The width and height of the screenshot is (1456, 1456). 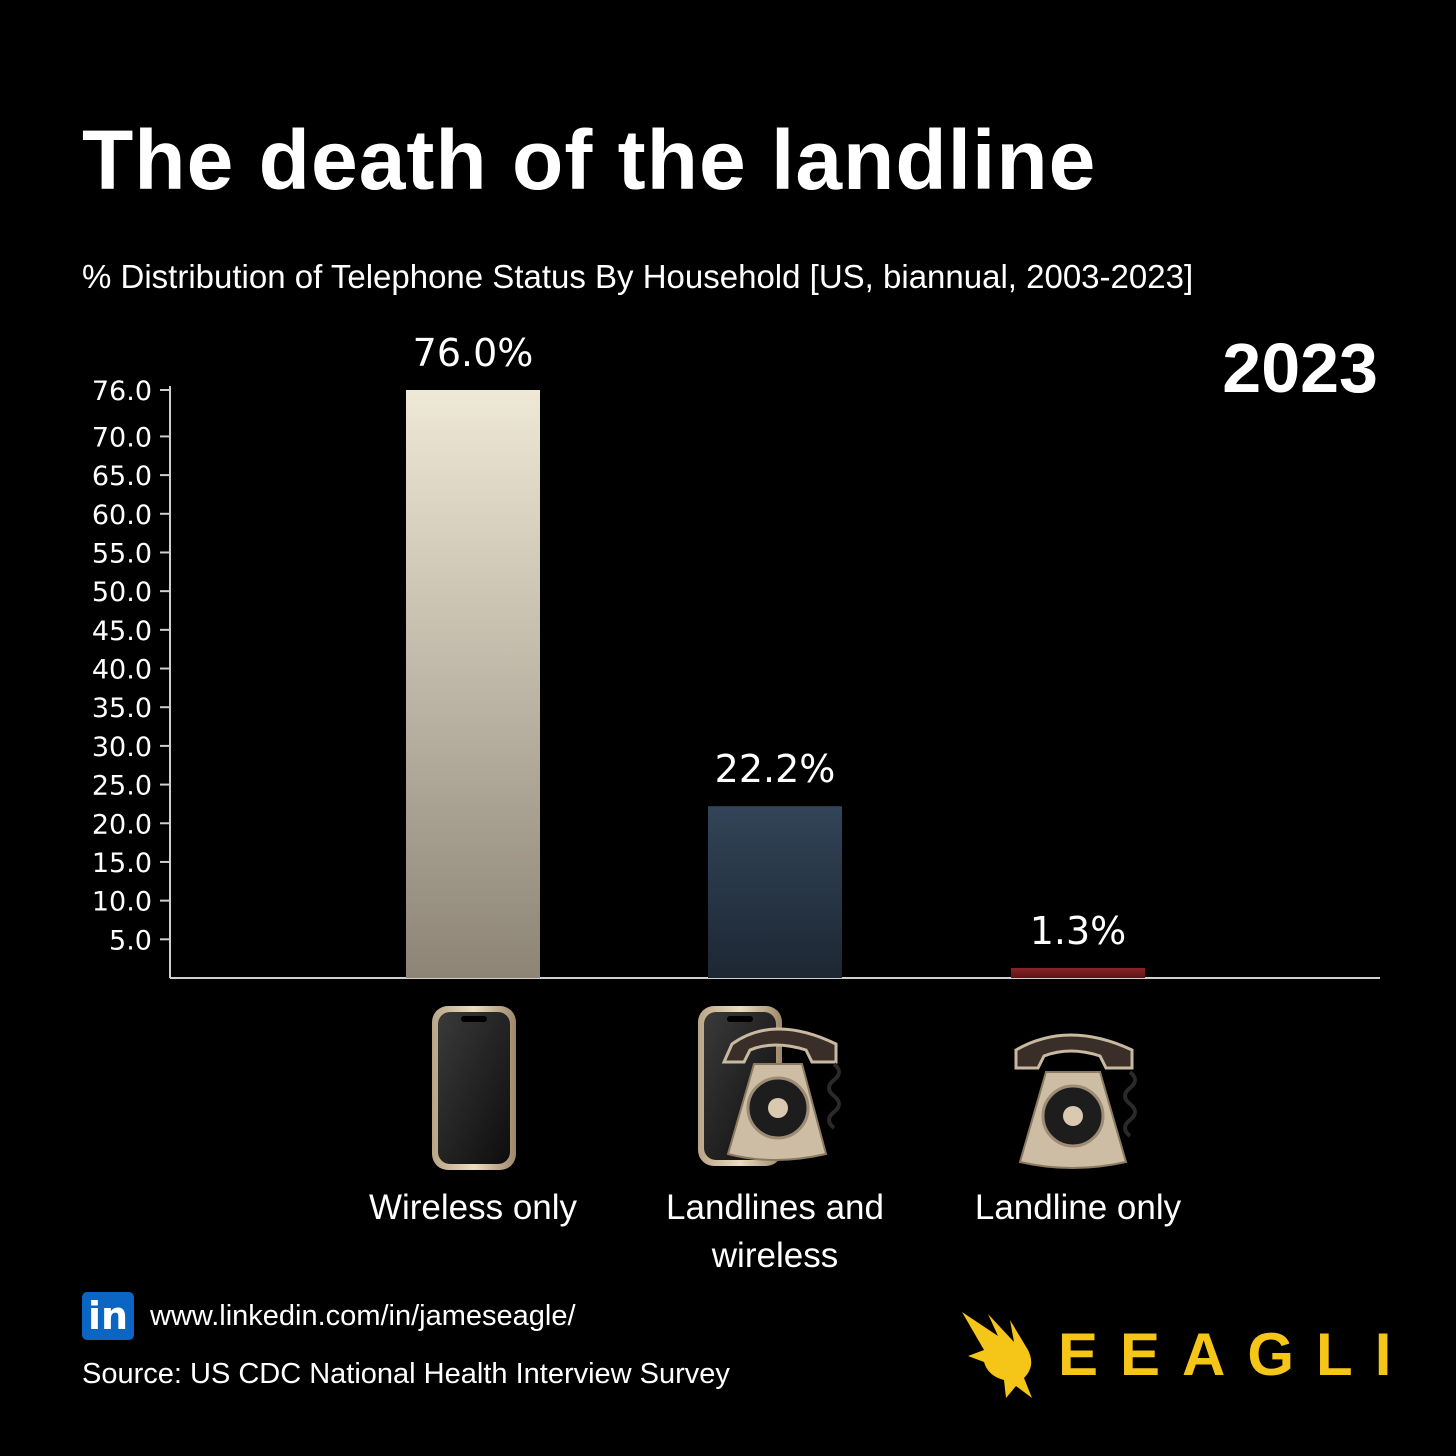 What do you see at coordinates (122, 863) in the screenshot?
I see `y-tick-label: 15.0` at bounding box center [122, 863].